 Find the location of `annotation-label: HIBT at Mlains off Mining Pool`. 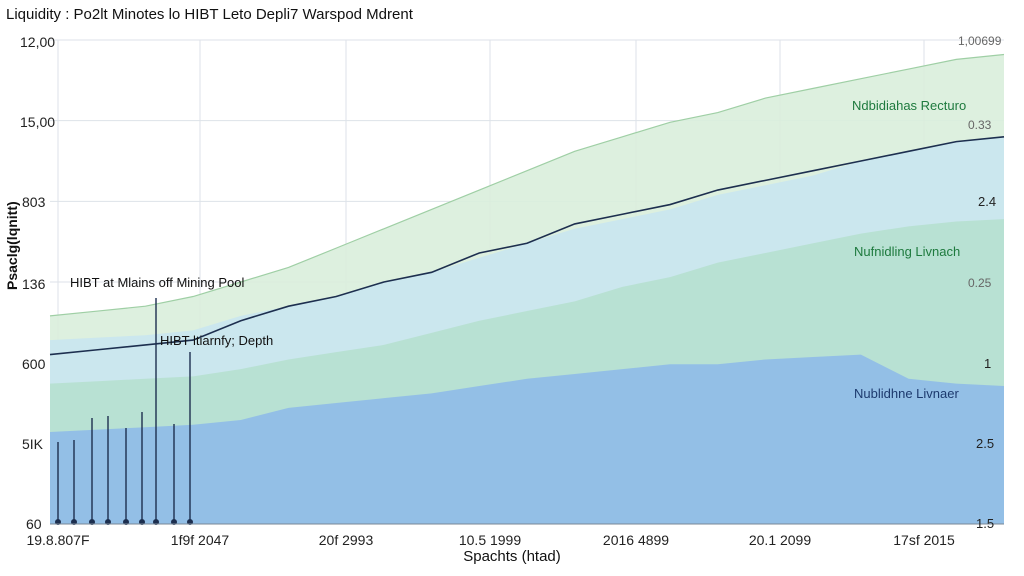

annotation-label: HIBT at Mlains off Mining Pool is located at coordinates (157, 282).